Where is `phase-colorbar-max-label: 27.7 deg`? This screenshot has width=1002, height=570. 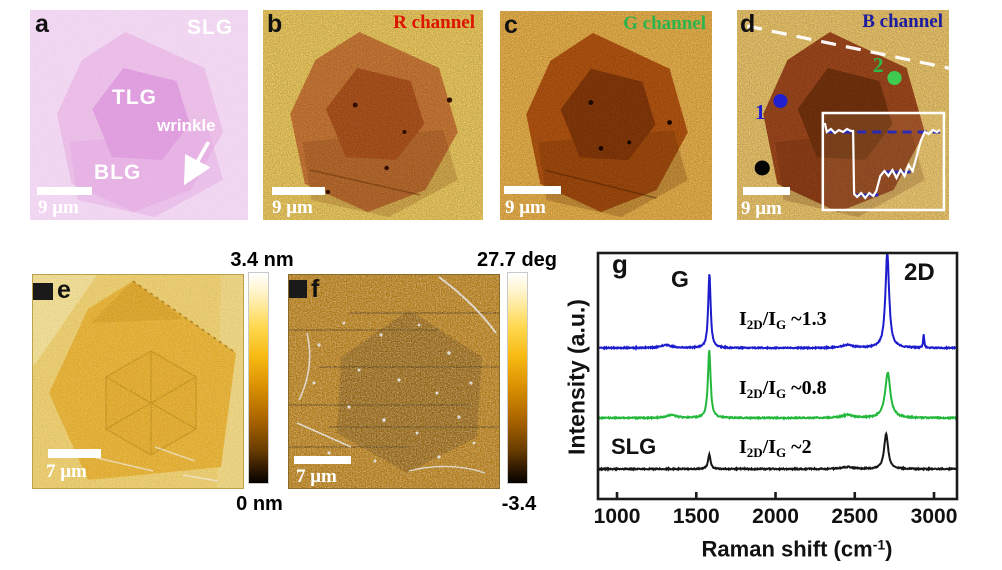 phase-colorbar-max-label: 27.7 deg is located at coordinates (517, 260).